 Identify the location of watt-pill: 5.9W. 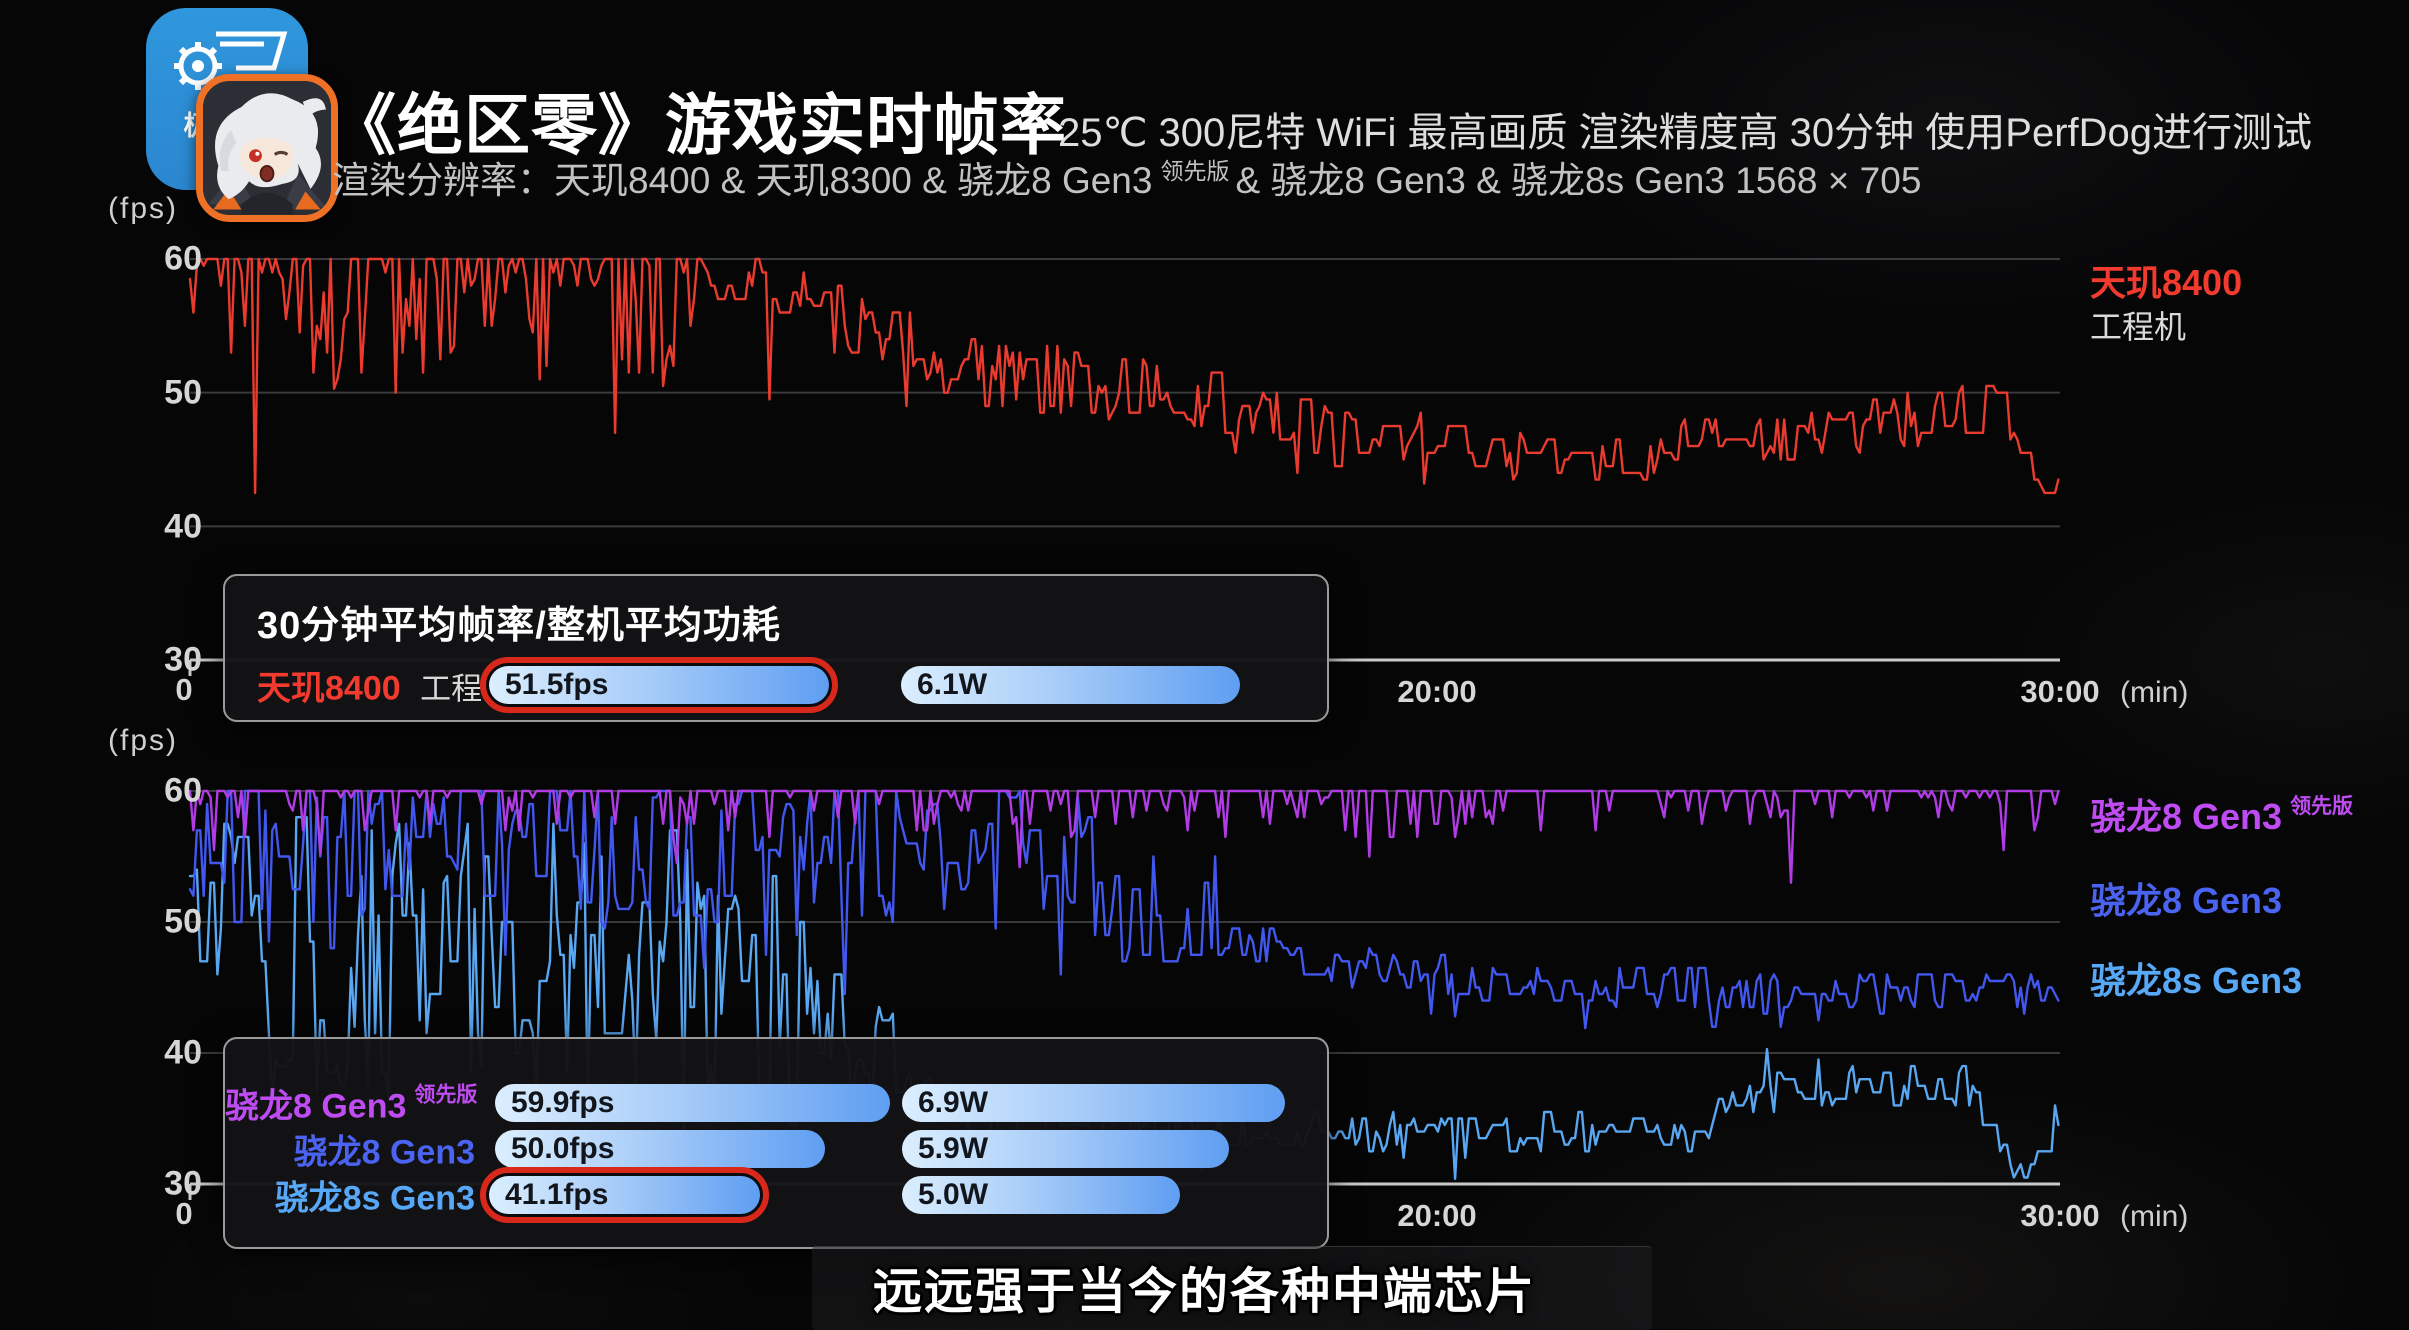
(1065, 1149).